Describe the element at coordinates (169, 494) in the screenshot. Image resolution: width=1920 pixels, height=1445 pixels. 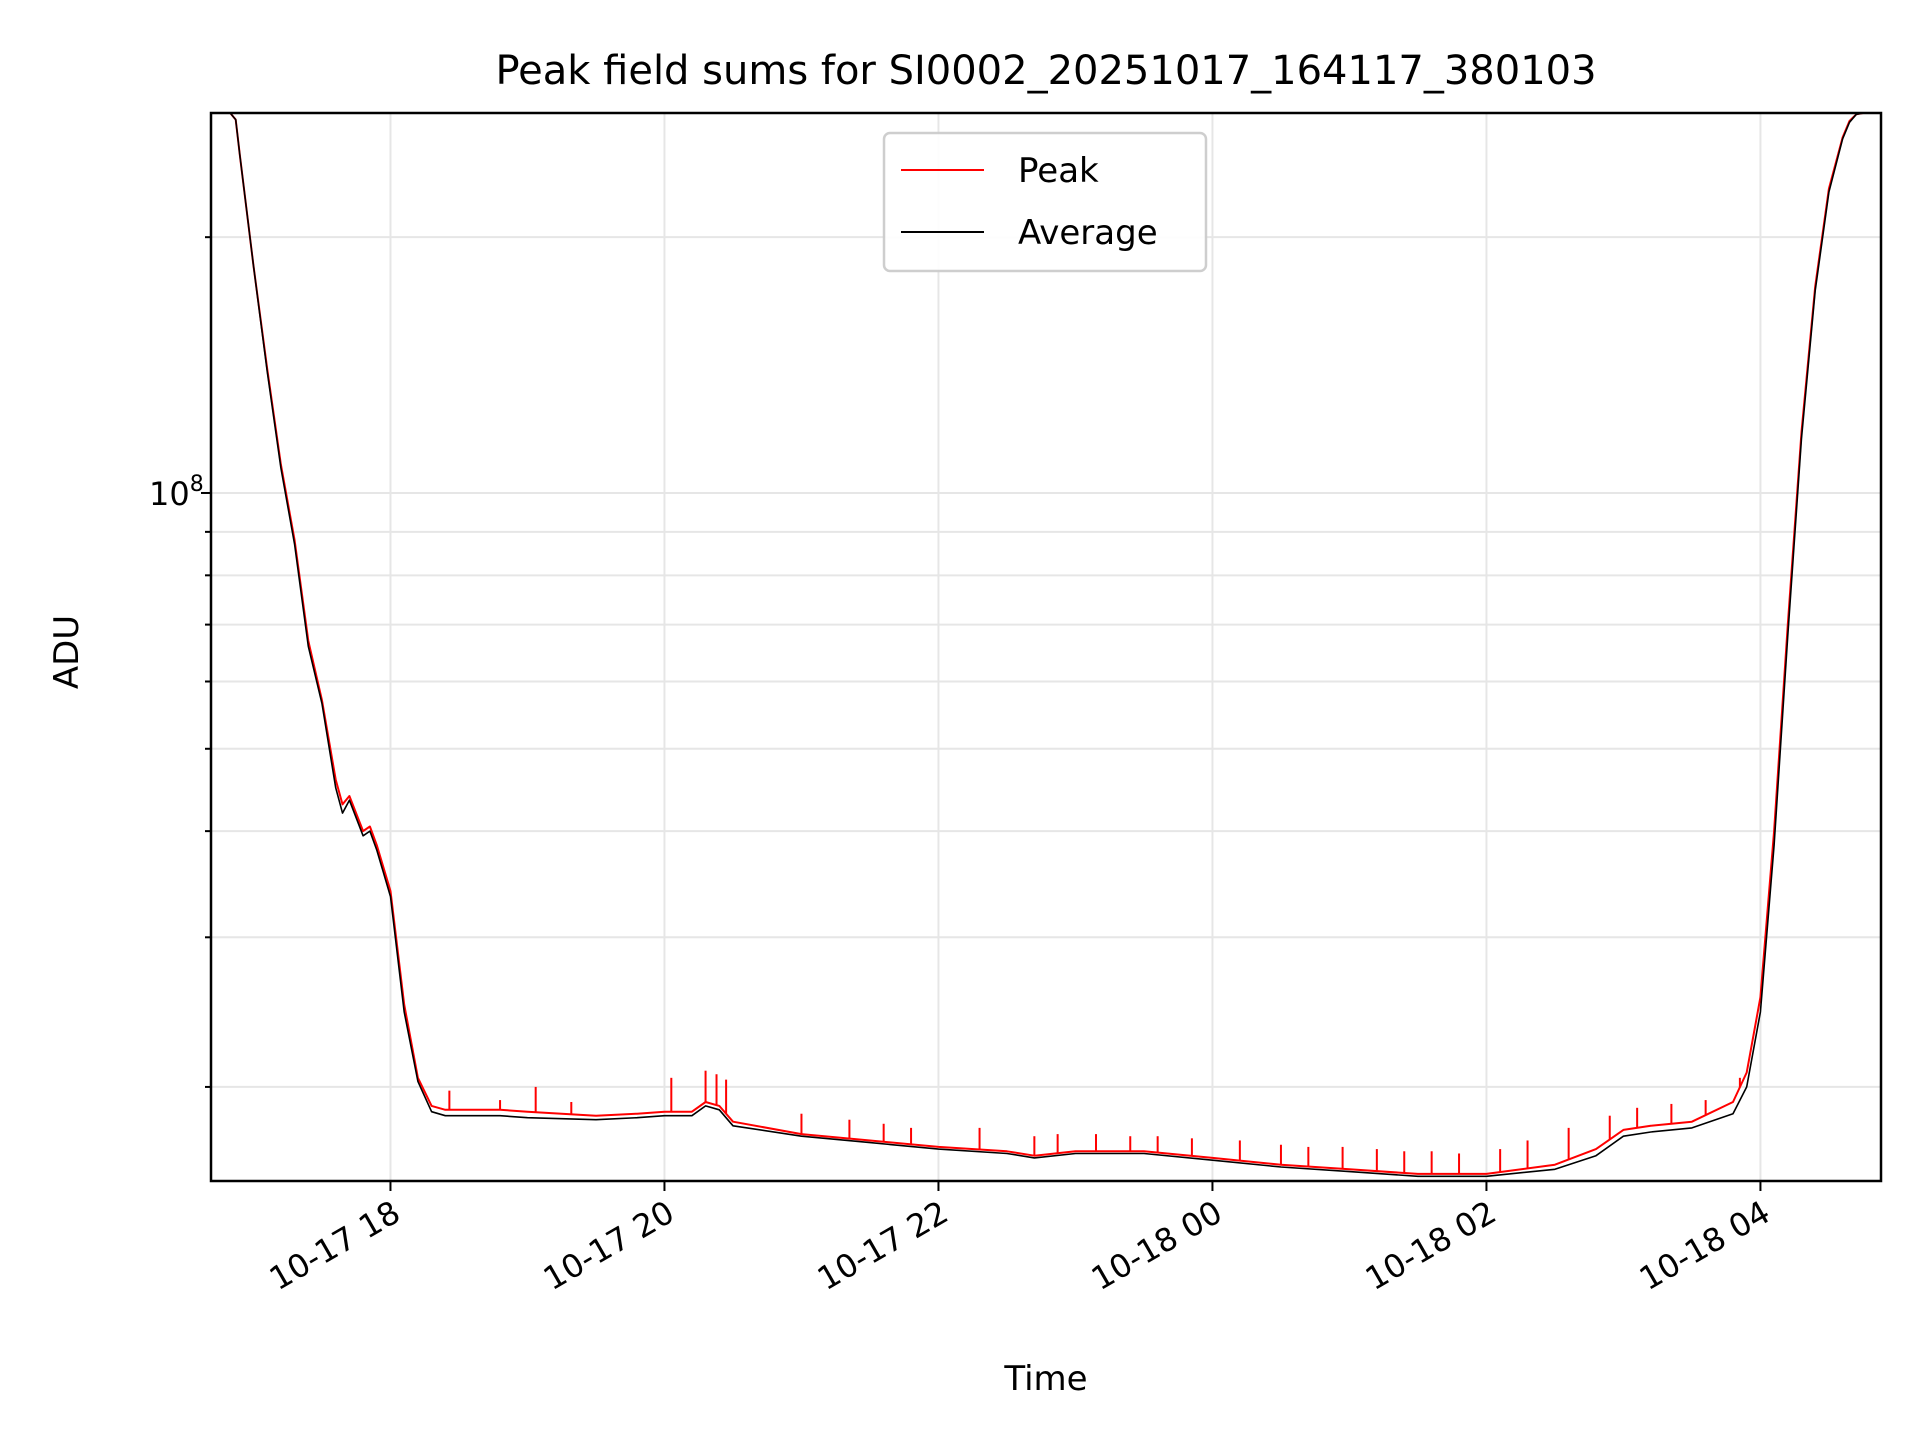
I see `y-tick-base: 10` at that location.